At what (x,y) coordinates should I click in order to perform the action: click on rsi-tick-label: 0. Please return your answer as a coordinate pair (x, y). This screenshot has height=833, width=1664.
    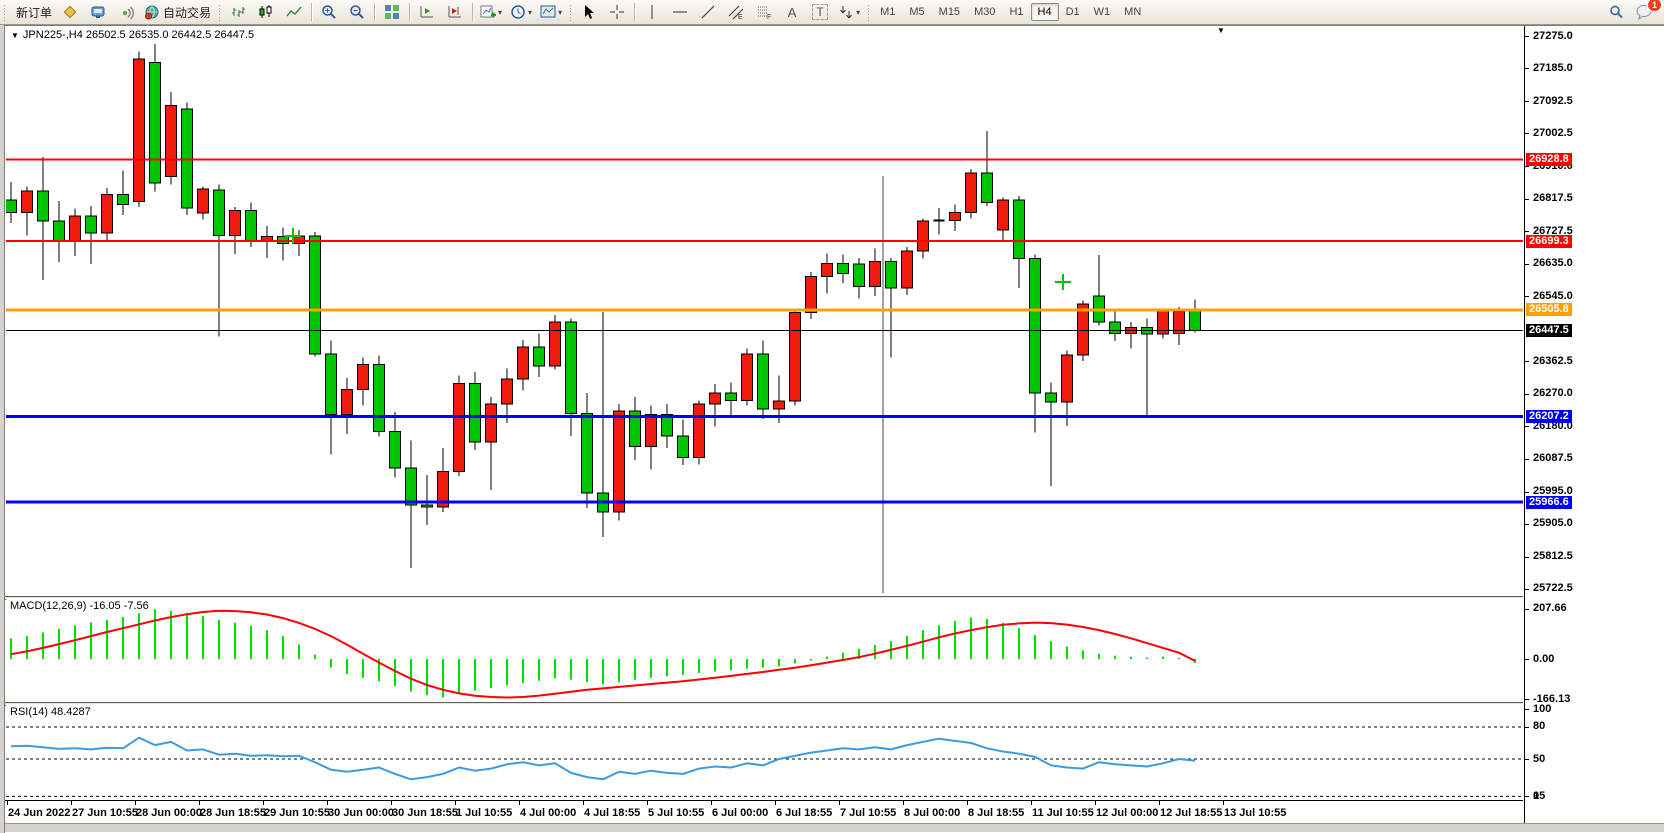
    Looking at the image, I should click on (1536, 795).